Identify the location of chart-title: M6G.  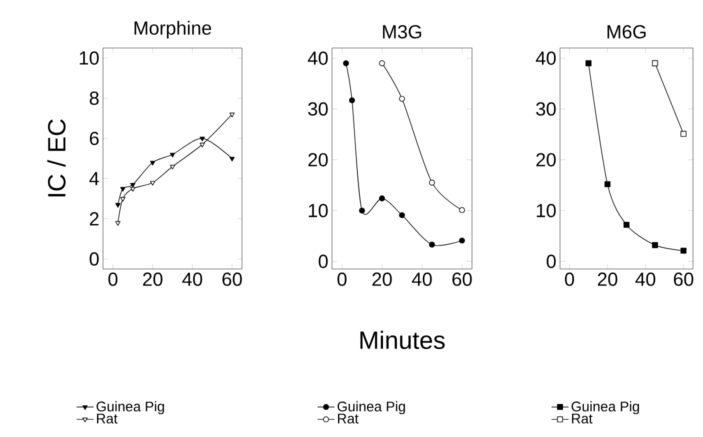
(627, 31).